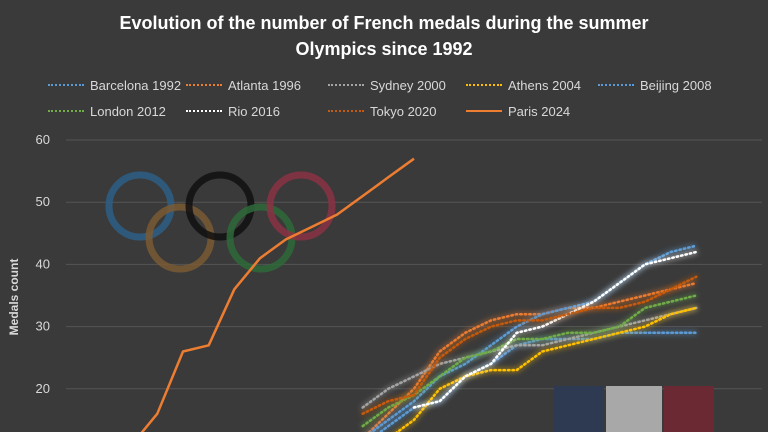  I want to click on flag-stripe-white, so click(634, 409).